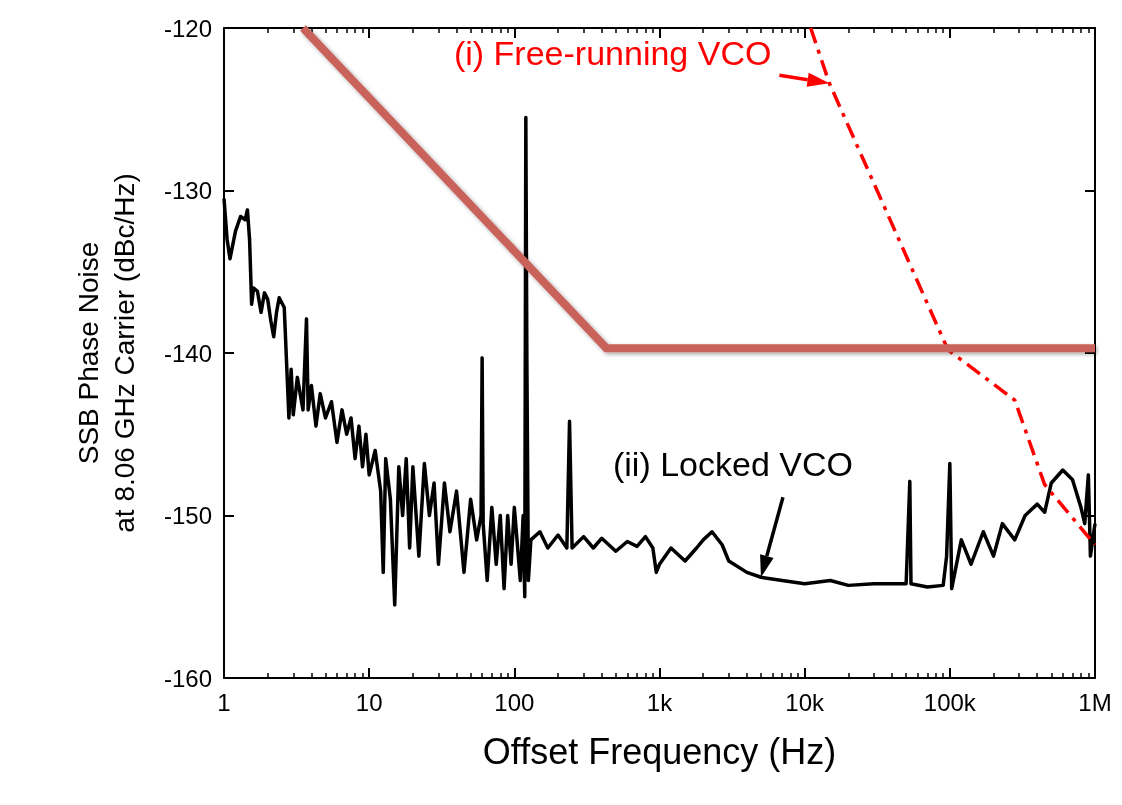  I want to click on annotation: (i) Free-running VCO, so click(612, 53).